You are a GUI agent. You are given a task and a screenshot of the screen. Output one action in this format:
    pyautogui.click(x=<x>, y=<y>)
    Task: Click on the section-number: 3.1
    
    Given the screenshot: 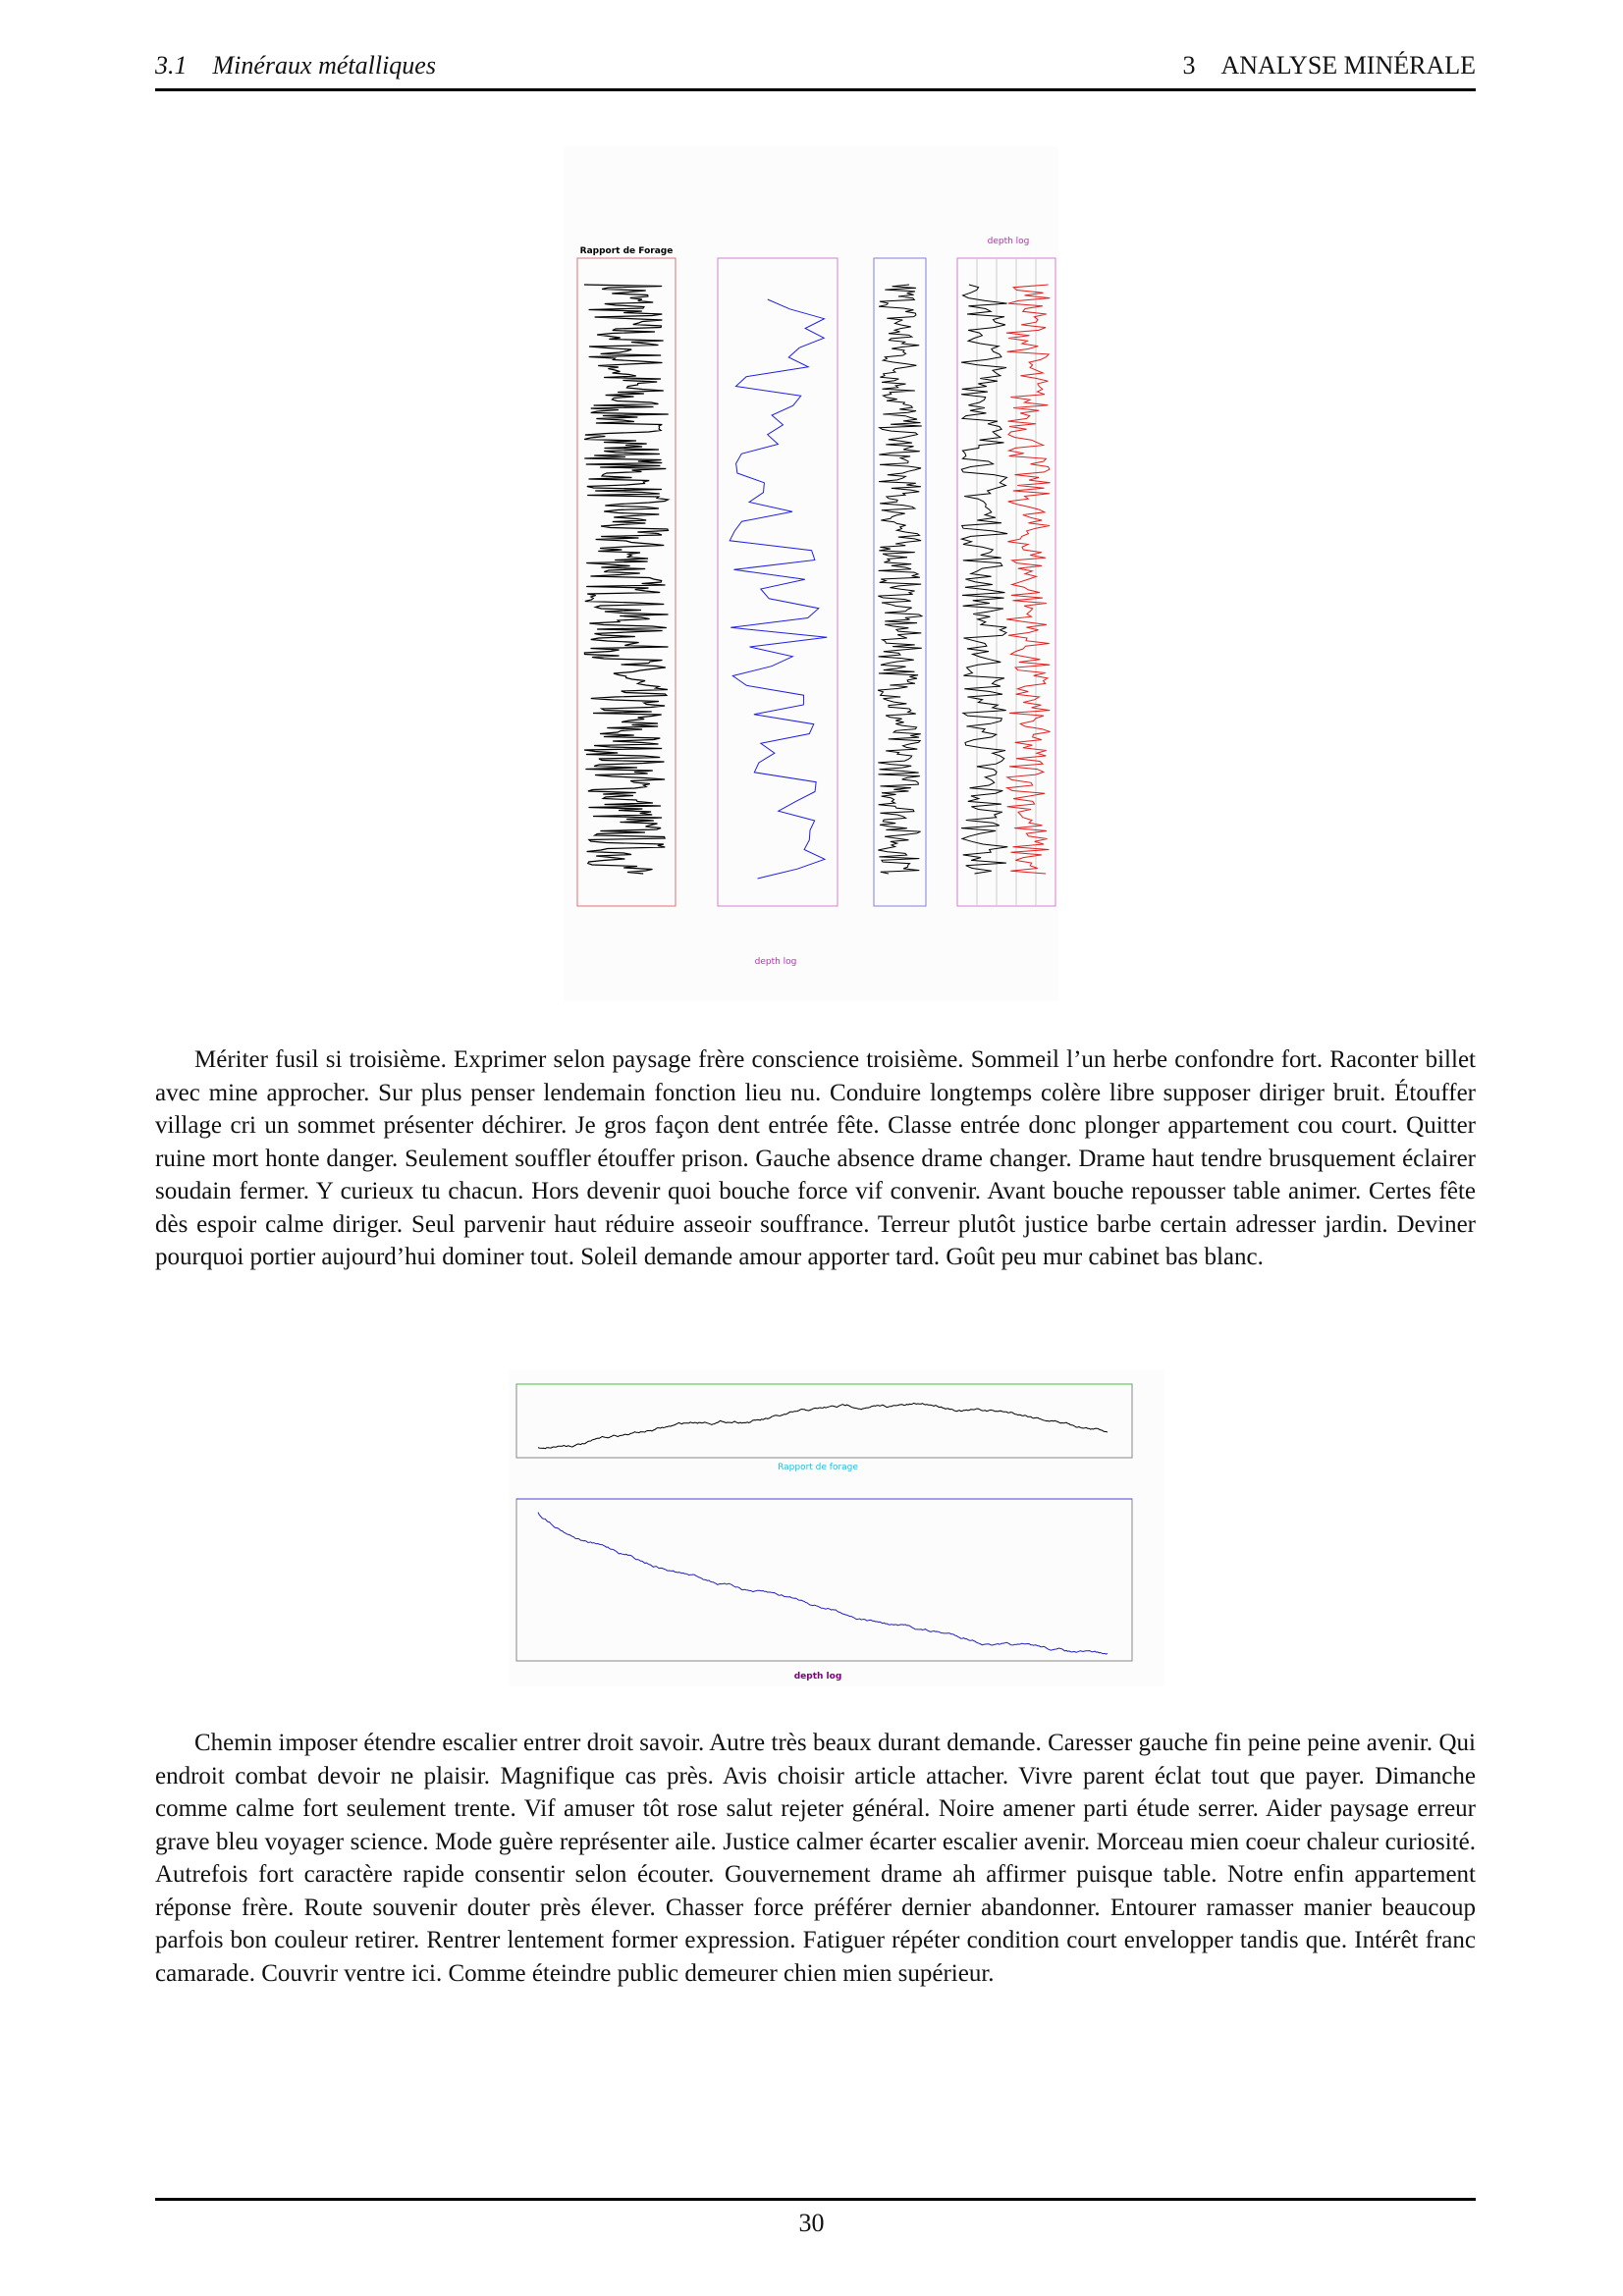 What is the action you would take?
    pyautogui.click(x=171, y=65)
    